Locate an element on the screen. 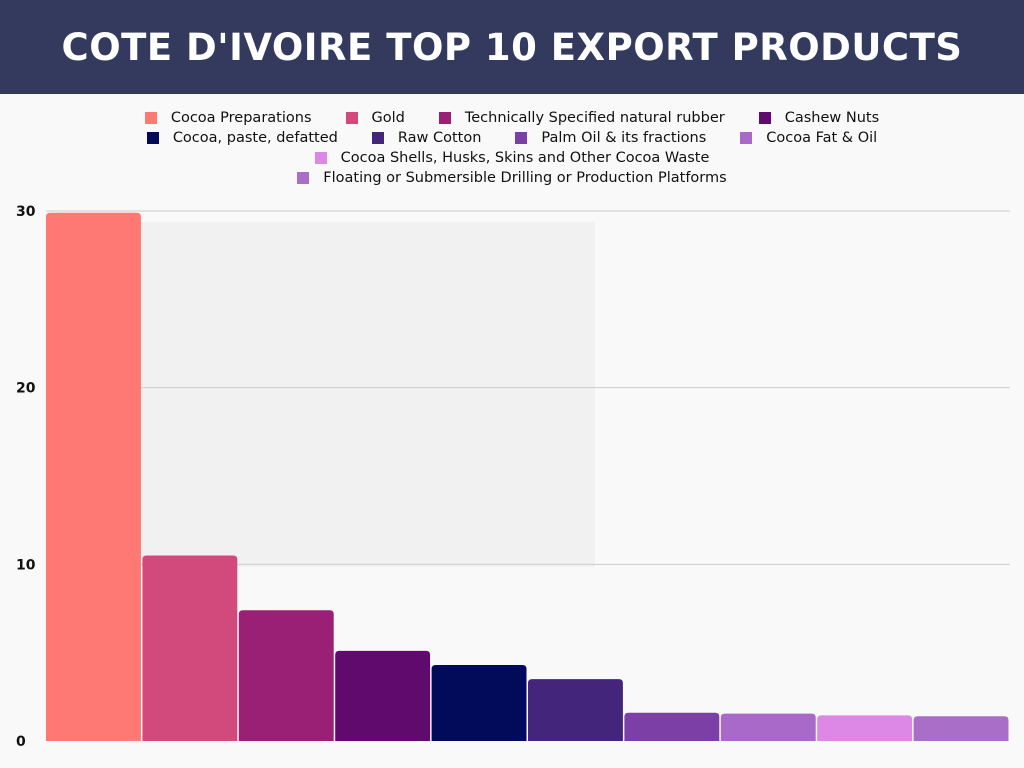  legend-item-raw-cotton: Raw Cotton is located at coordinates (426, 138).